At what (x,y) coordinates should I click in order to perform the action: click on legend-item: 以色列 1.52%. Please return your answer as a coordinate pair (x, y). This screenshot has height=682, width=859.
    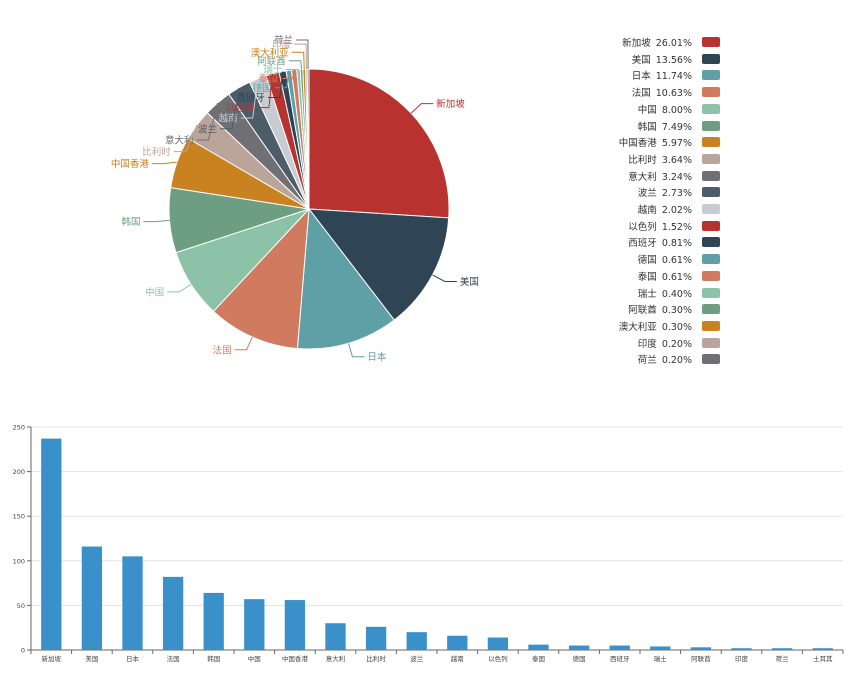
    Looking at the image, I should click on (640, 226).